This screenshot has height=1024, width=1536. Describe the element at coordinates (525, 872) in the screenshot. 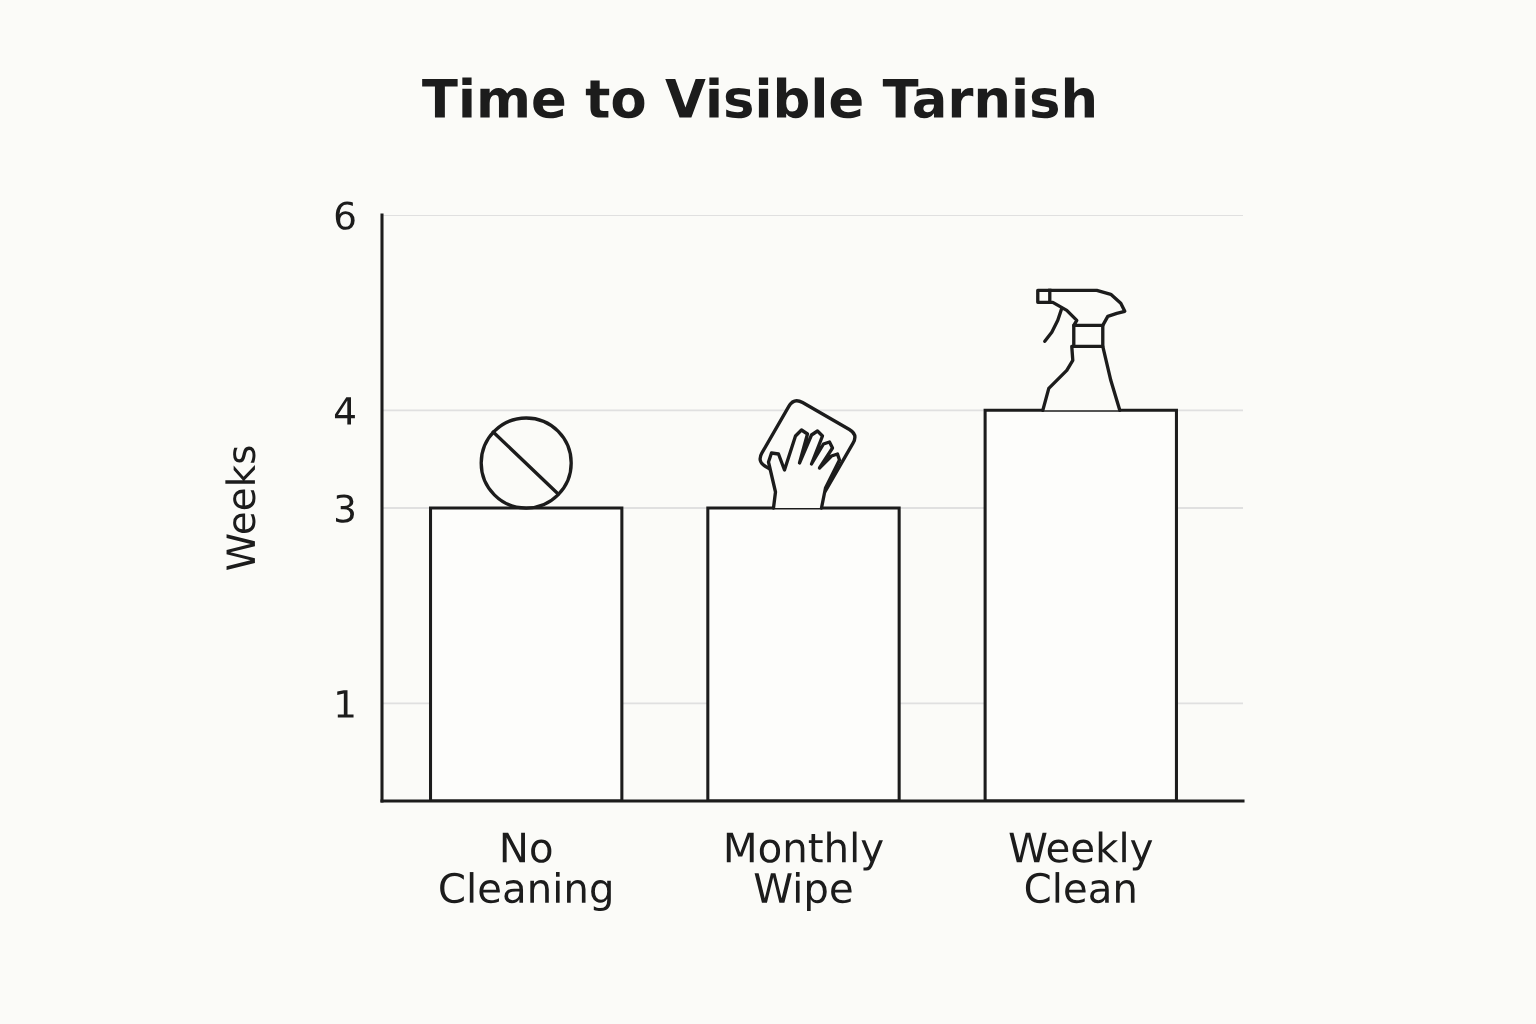

I see `x-tick-label: No Cleaning` at that location.